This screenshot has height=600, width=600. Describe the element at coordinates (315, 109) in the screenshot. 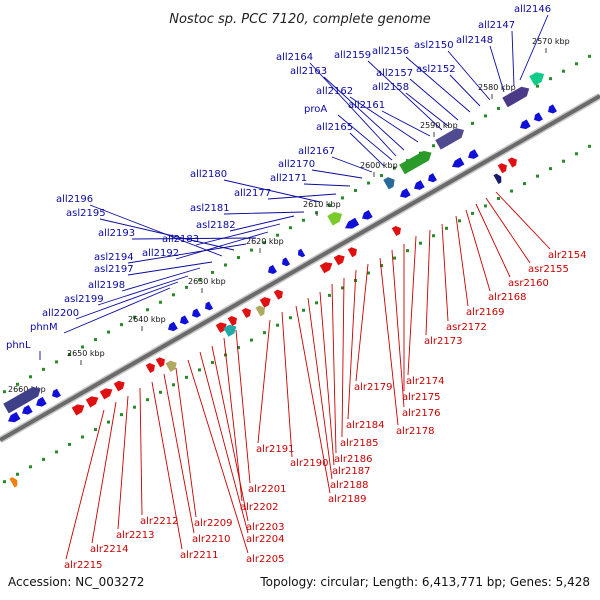

I see `gene-label: proA` at that location.